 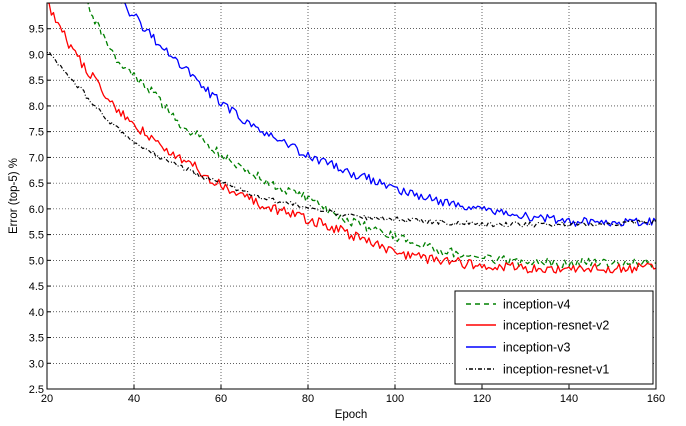 I want to click on x-tick-label: 80, so click(x=308, y=399).